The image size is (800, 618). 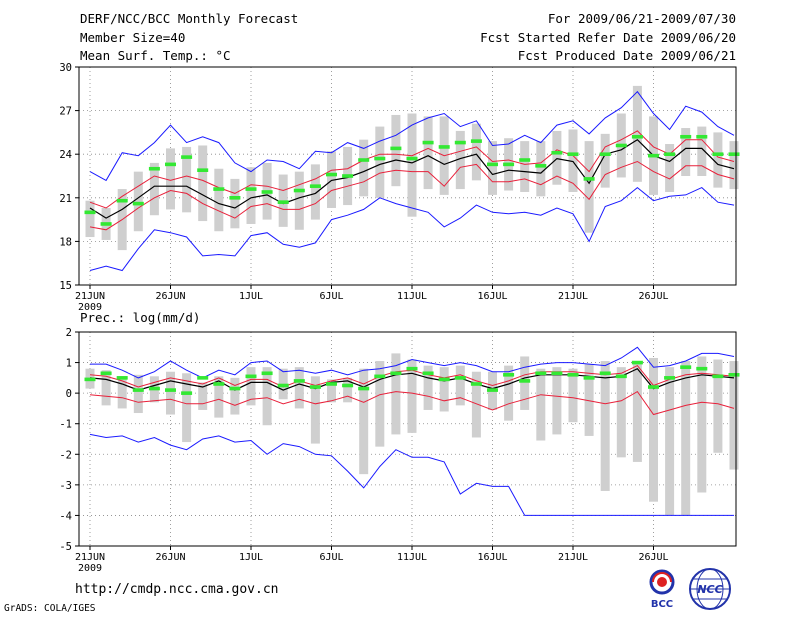 I want to click on prec-xtick-label: 11JUL, so click(x=412, y=557).